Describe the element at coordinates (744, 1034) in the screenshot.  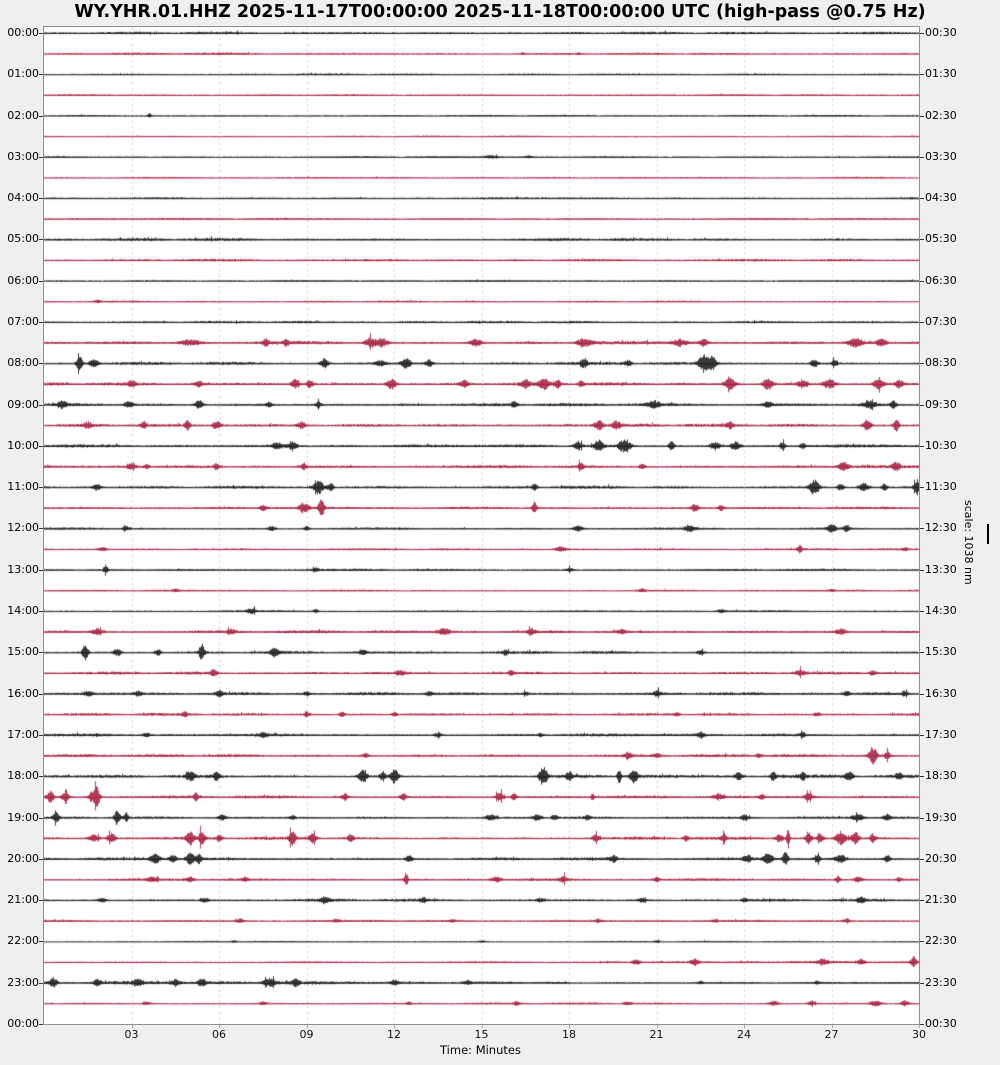
I see `x-tick-label: 24` at that location.